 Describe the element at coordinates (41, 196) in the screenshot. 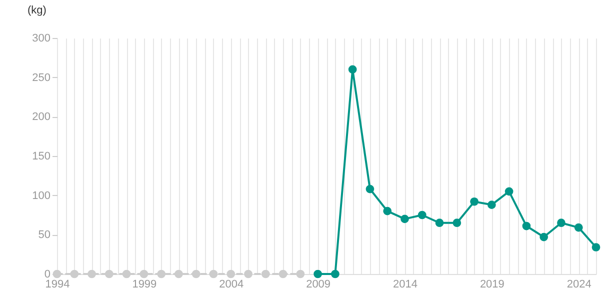

I see `y-tick-label: 100` at that location.